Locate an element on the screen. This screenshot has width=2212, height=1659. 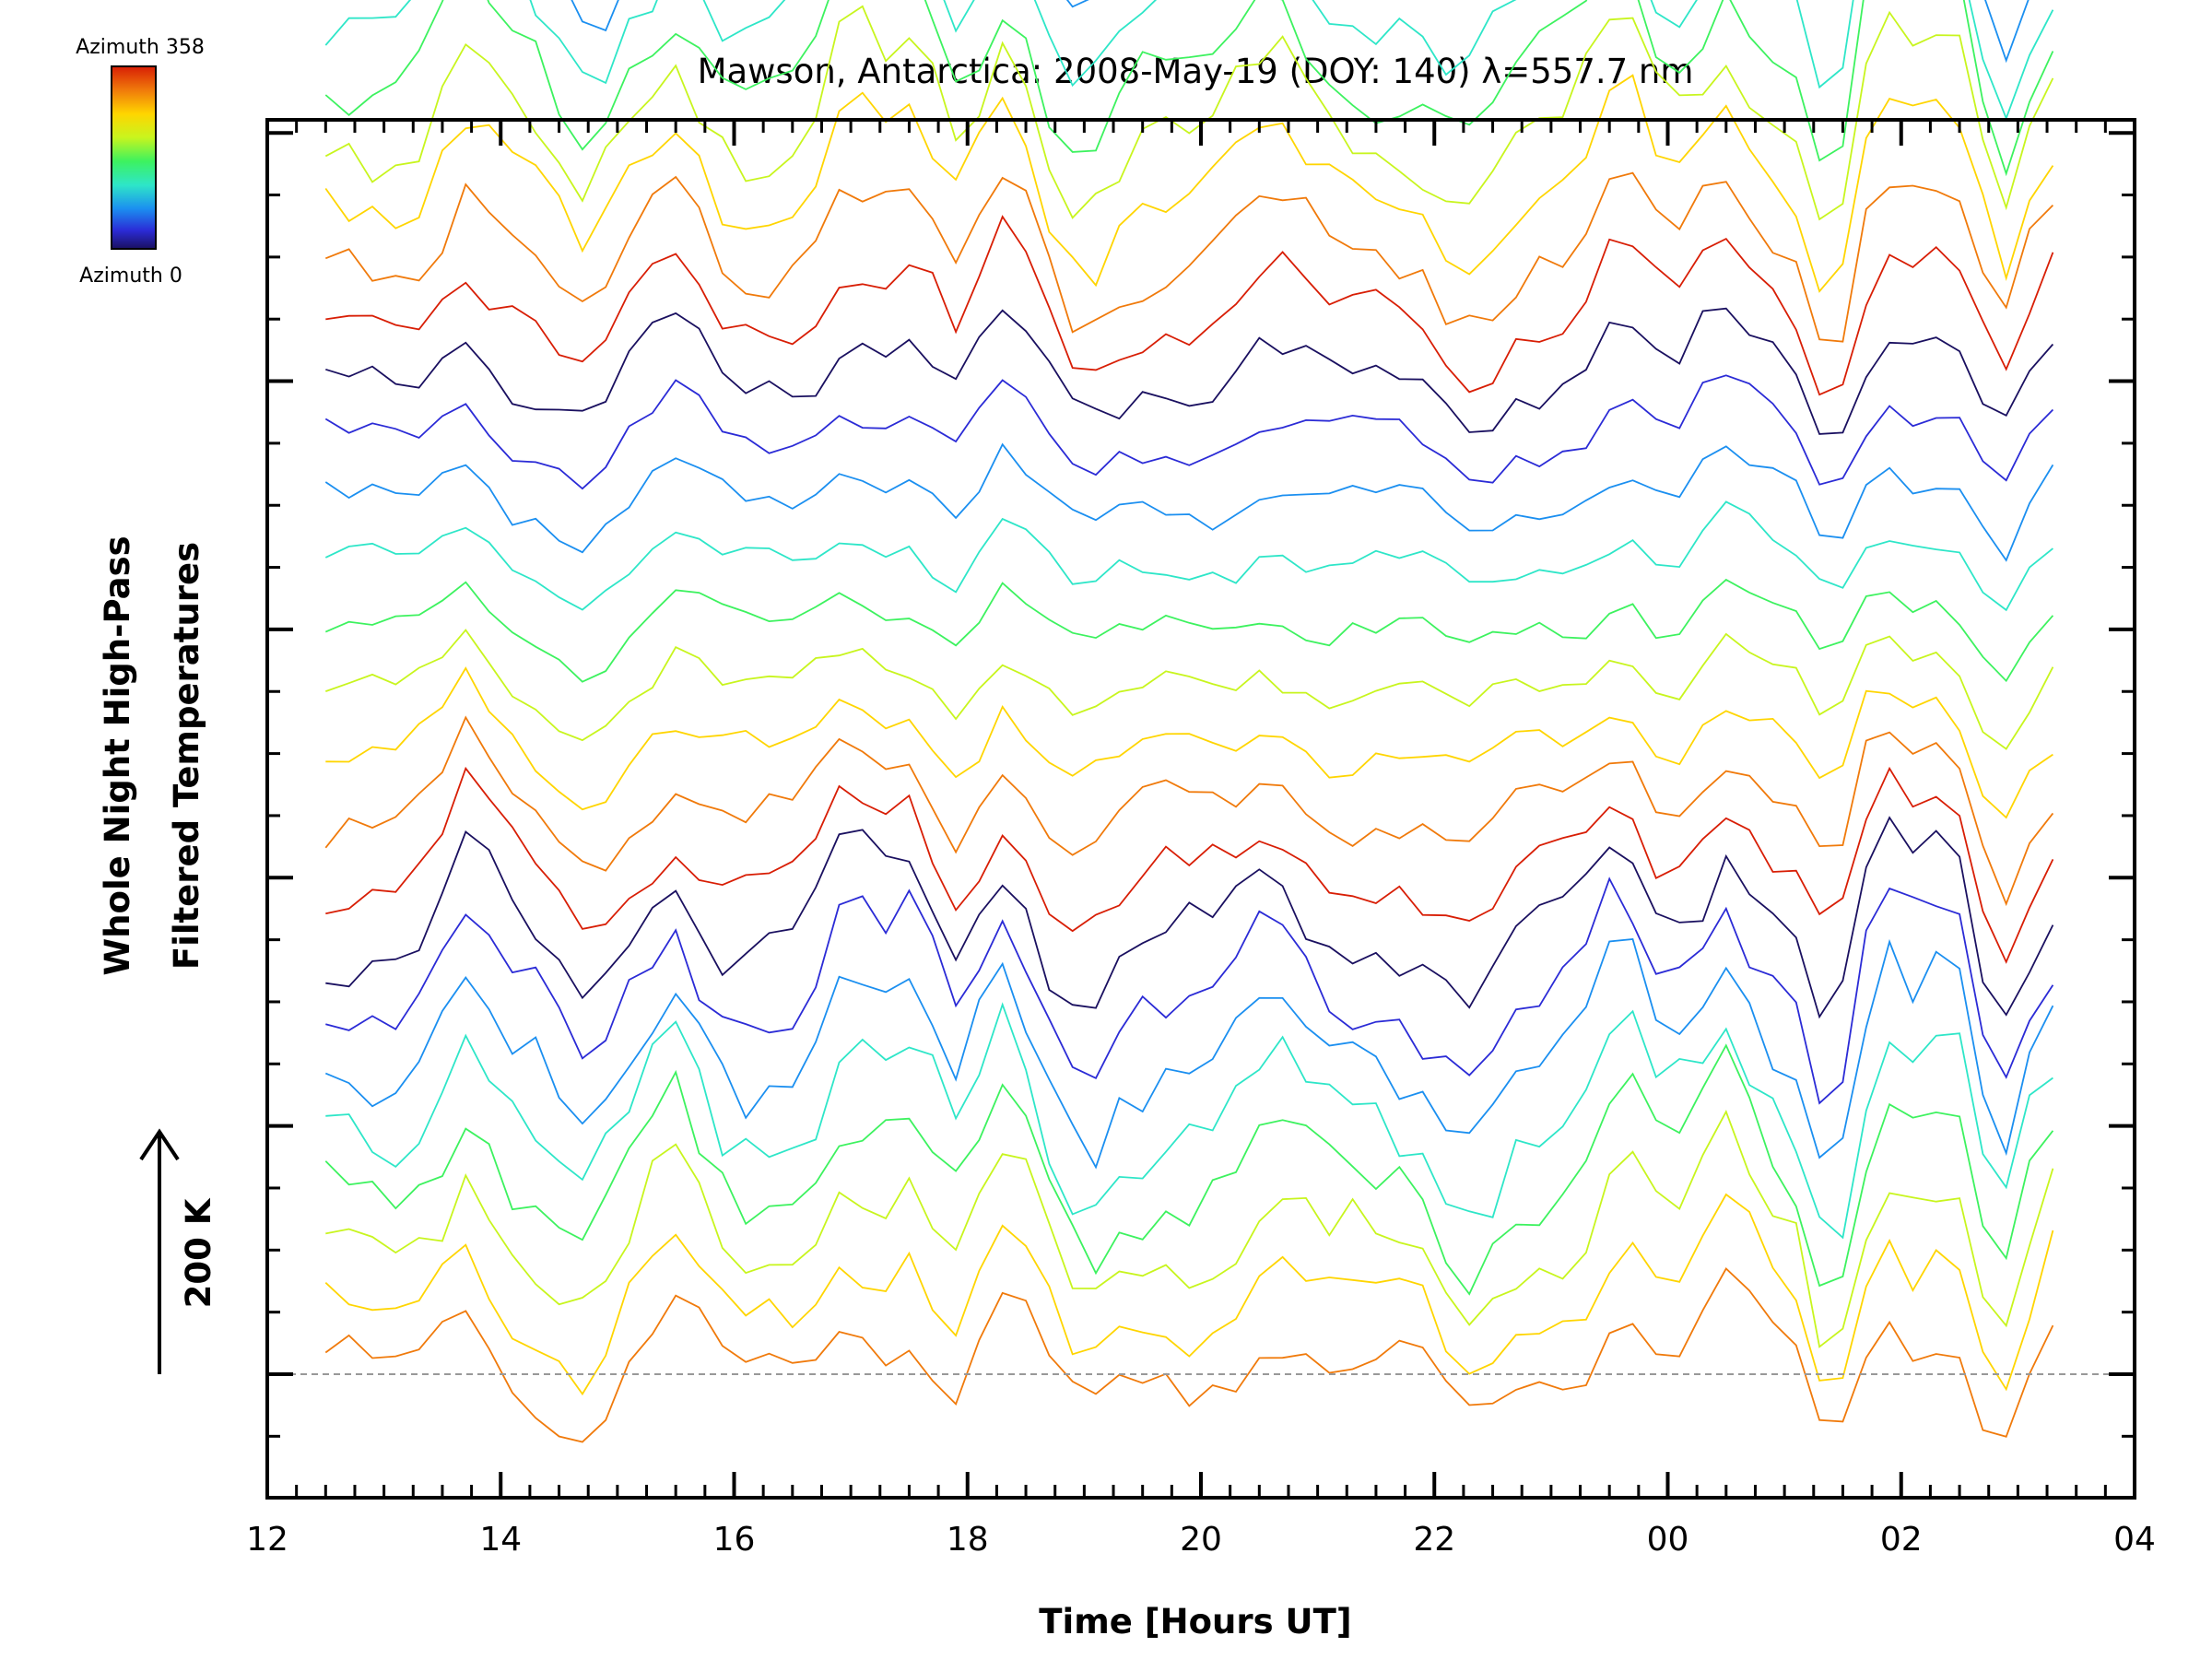
scale-arrow-head is located at coordinates (159, 1144).